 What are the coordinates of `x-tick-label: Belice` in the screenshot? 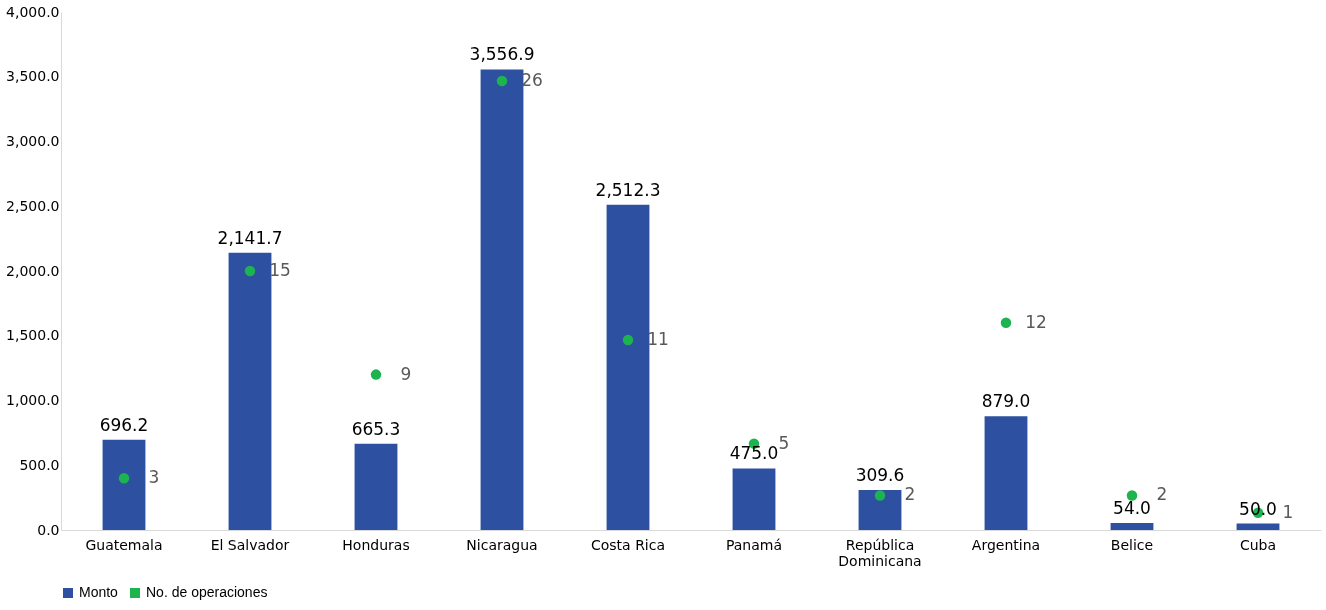 It's located at (1132, 544).